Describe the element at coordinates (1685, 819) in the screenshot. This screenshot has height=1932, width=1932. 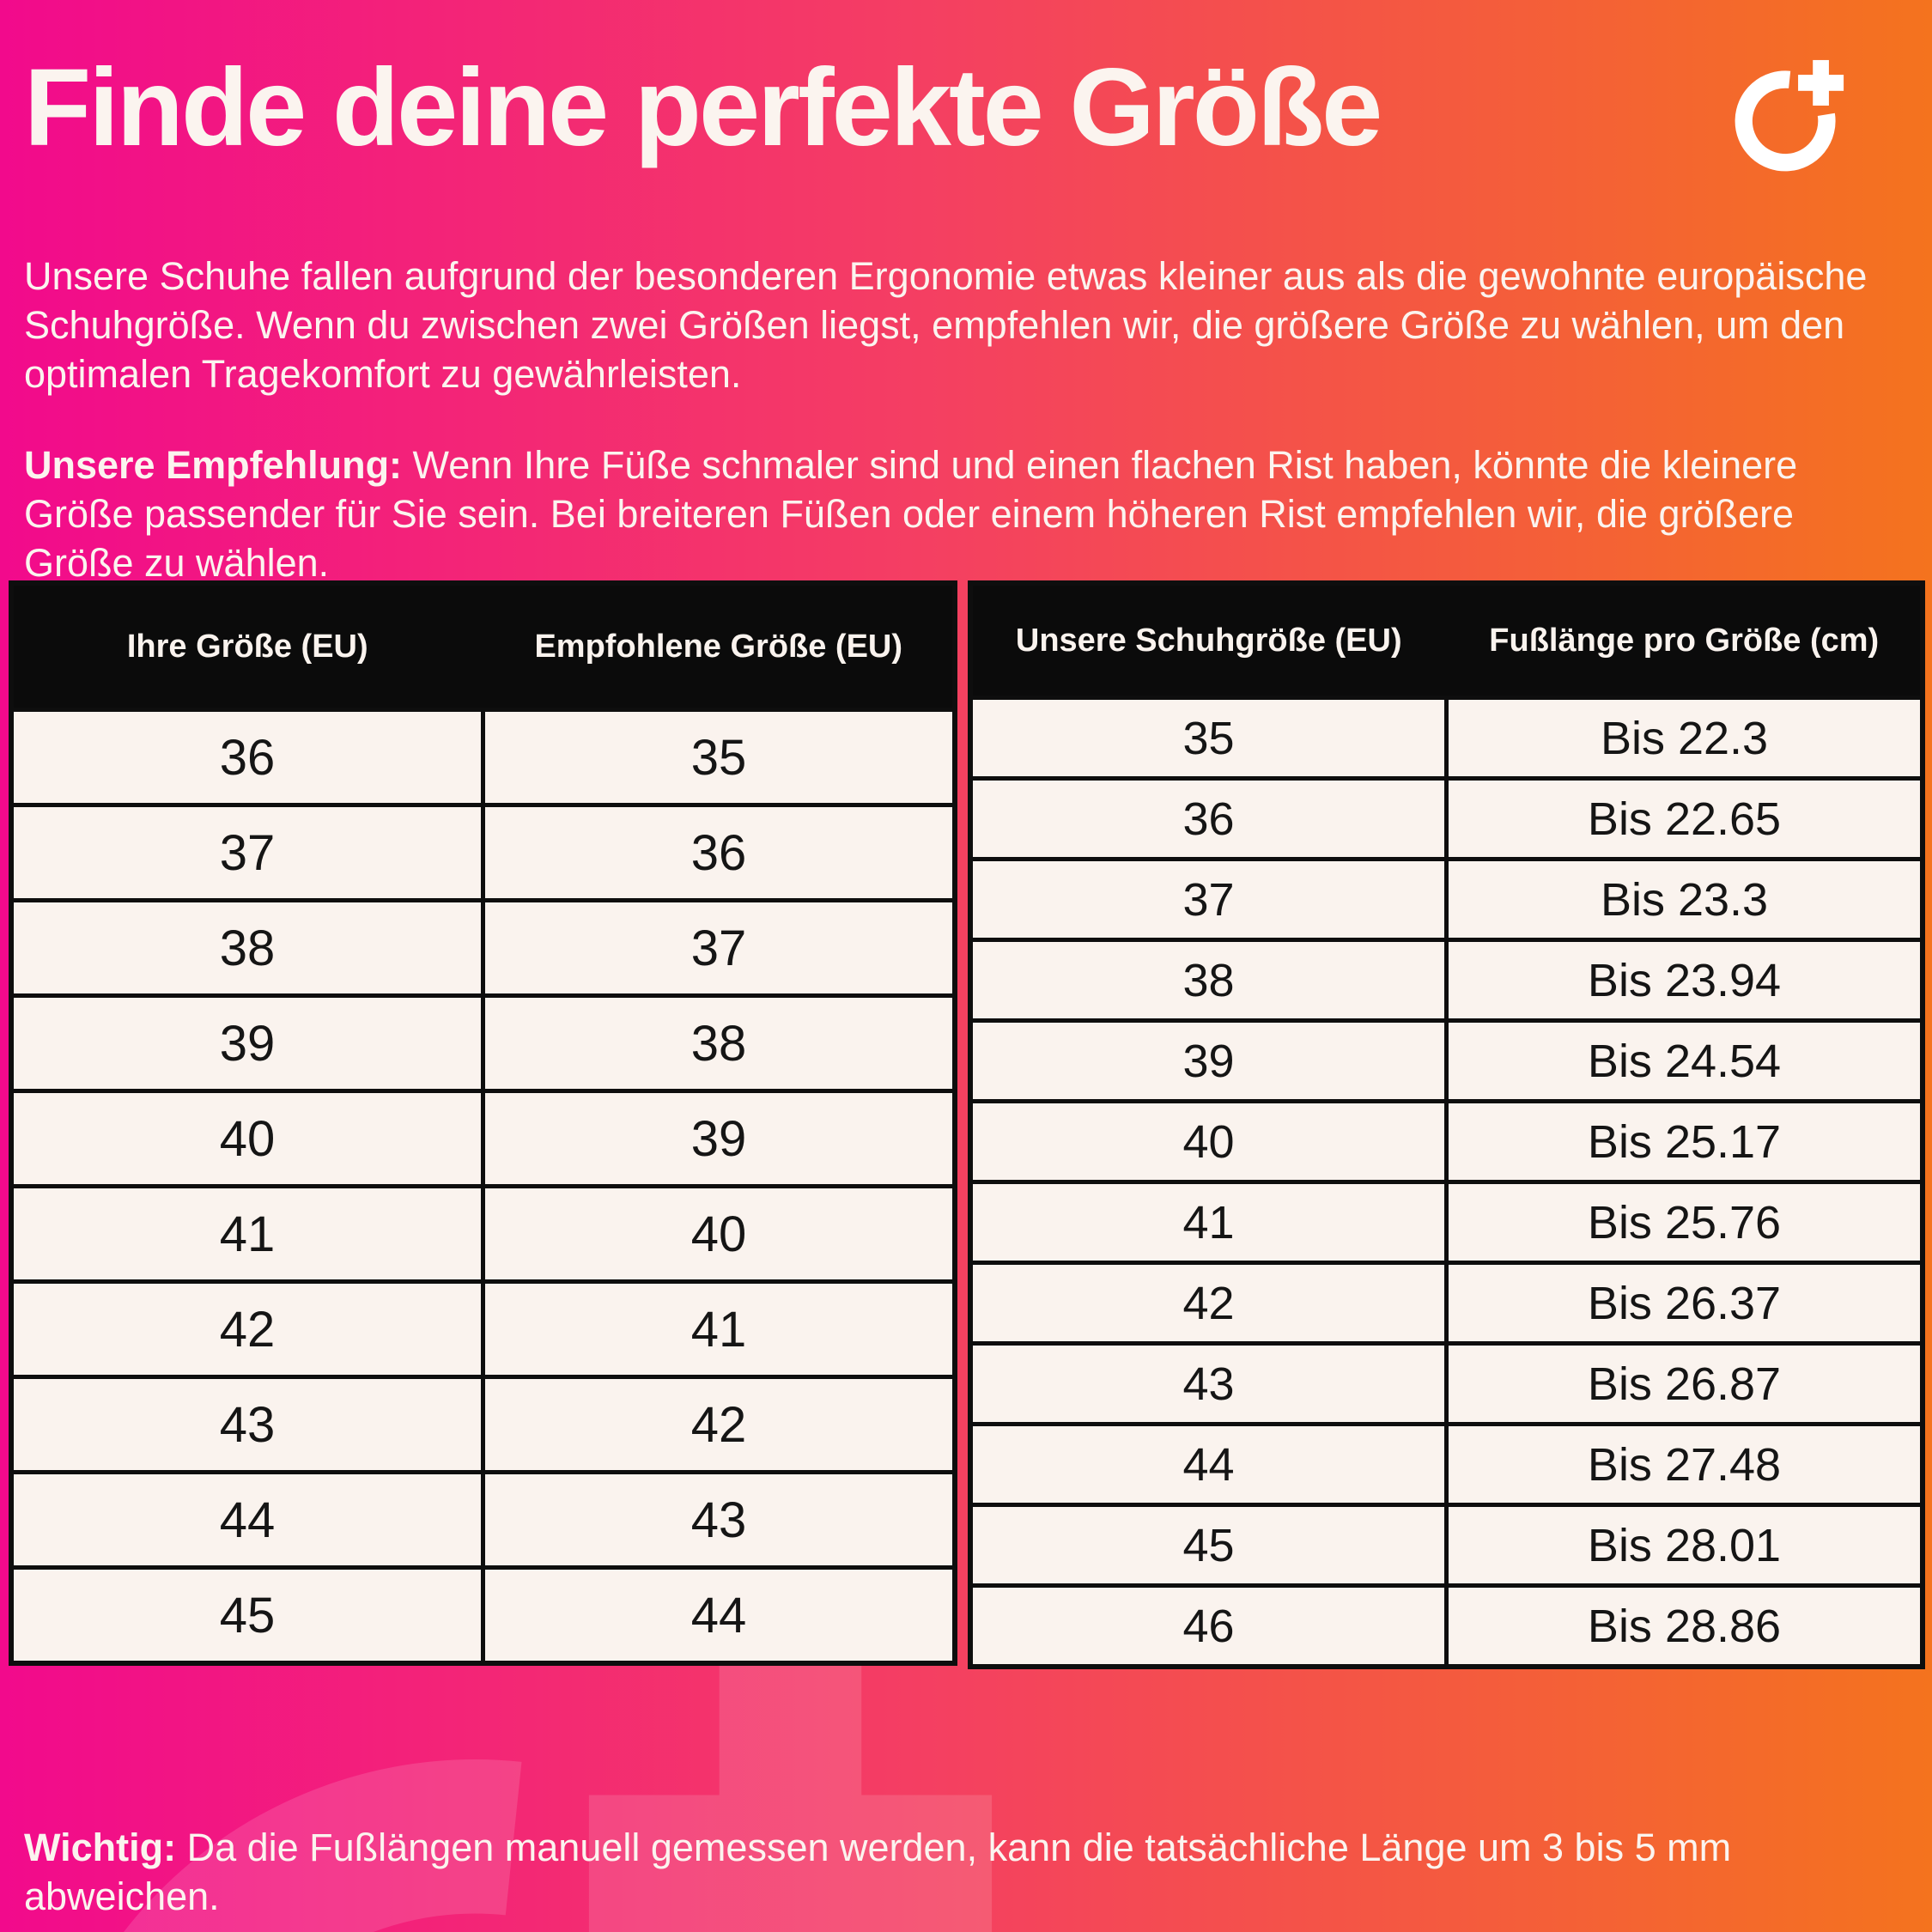
I see `table-cell: Bis 22.65` at that location.